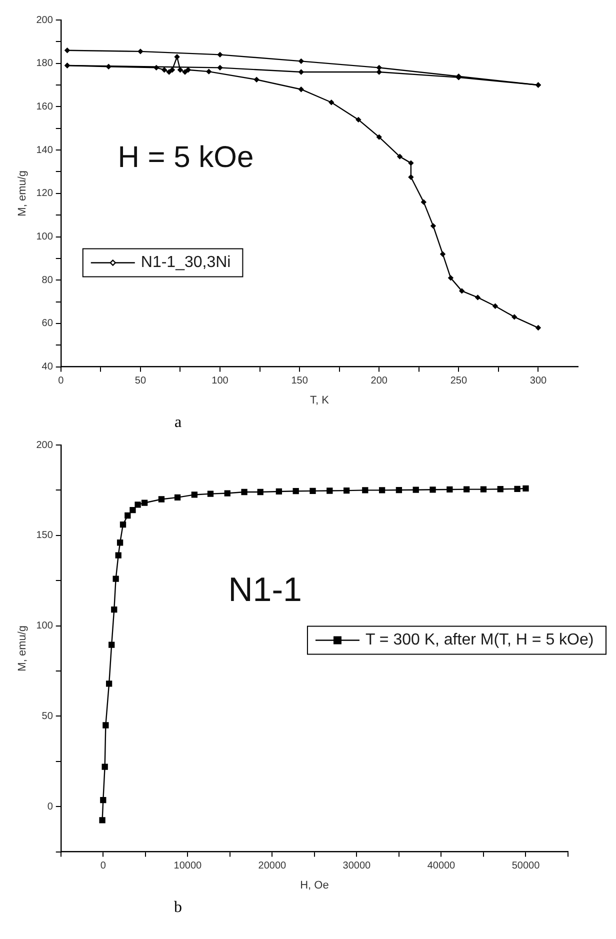 This screenshot has width=616, height=939. I want to click on annotation: N1-1, so click(265, 589).